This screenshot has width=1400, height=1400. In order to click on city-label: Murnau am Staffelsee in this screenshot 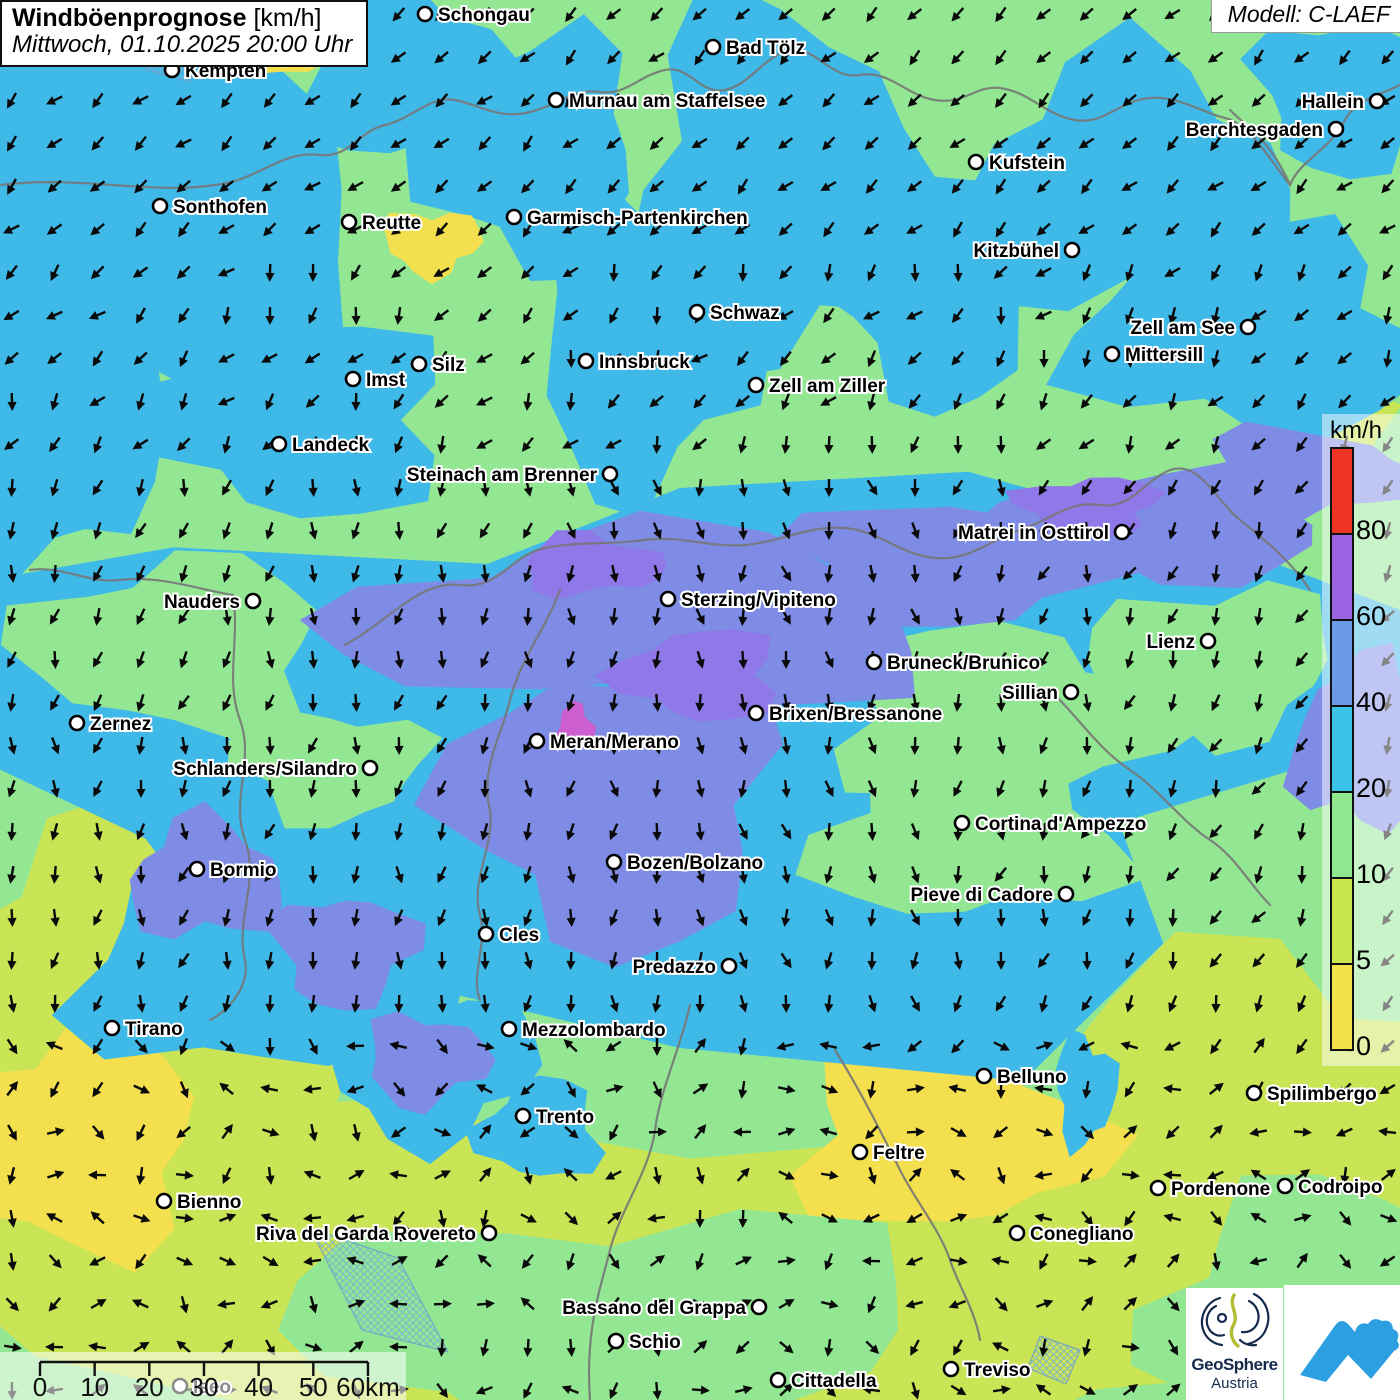, I will do `click(667, 101)`.